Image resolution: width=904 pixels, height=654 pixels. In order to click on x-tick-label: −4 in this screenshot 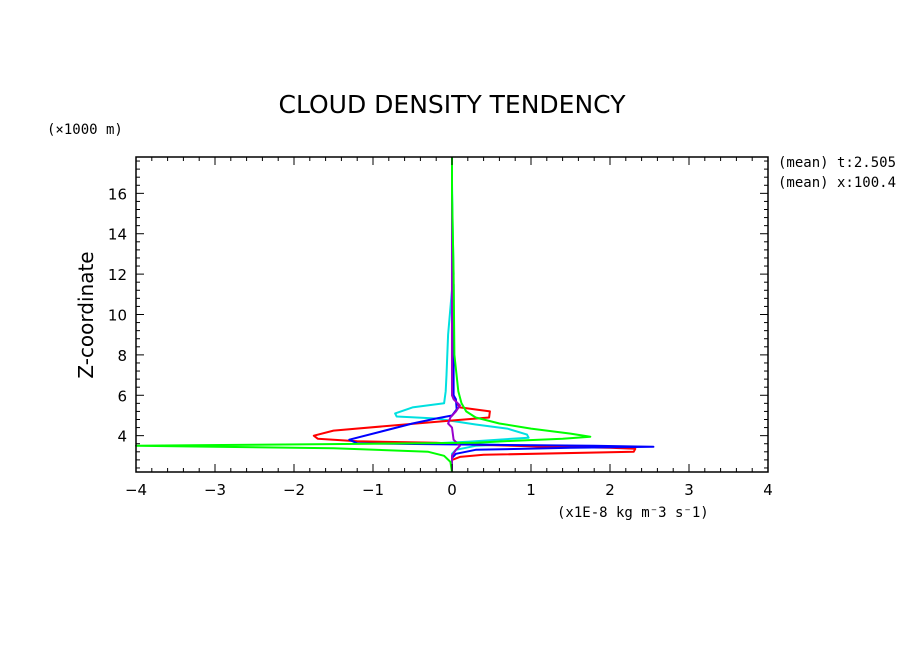, I will do `click(136, 490)`.